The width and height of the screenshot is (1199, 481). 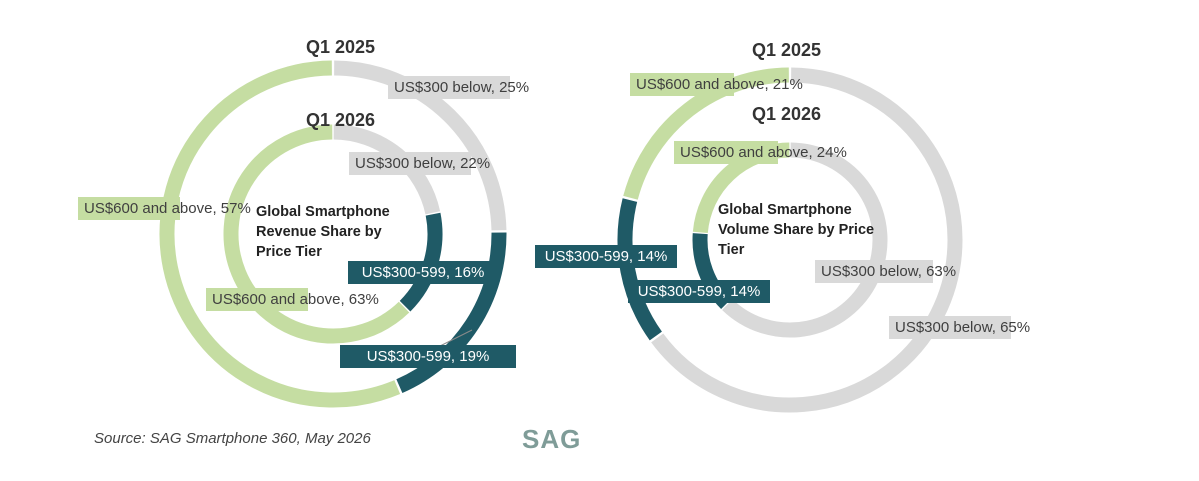 What do you see at coordinates (458, 87) in the screenshot?
I see `revenue-q1-2025-below-300-label: US$300 below, 25%` at bounding box center [458, 87].